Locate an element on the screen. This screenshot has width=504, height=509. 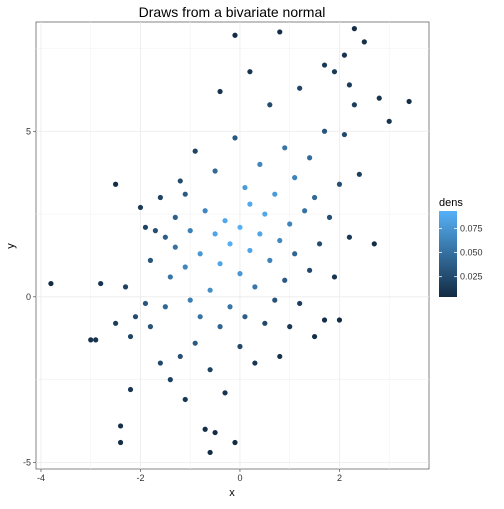
legend-tick-label: 0.075 is located at coordinates (471, 228).